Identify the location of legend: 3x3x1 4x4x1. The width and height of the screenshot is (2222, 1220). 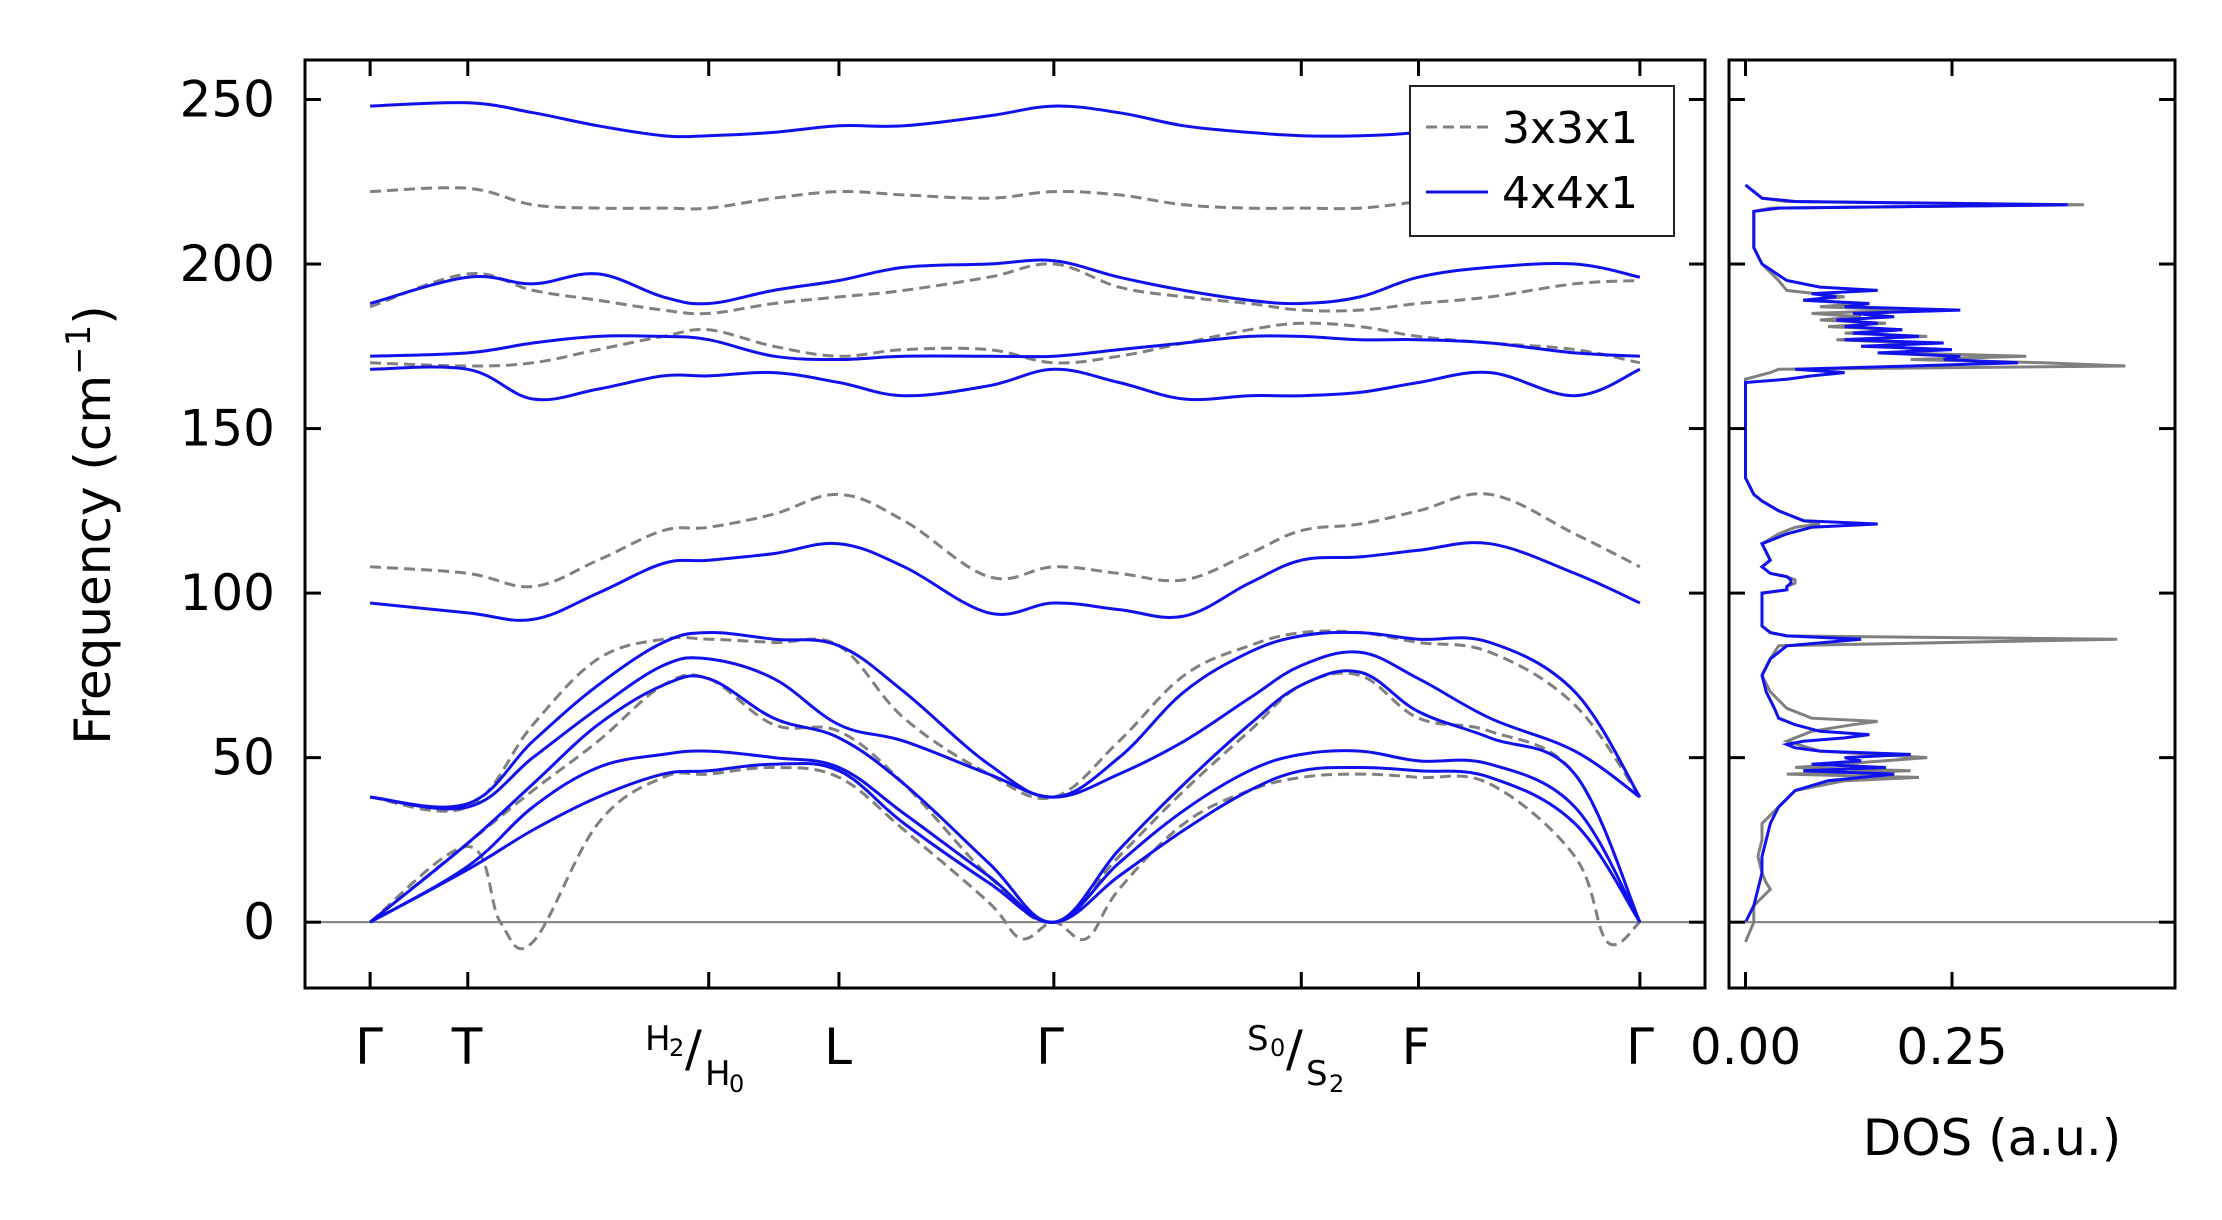
(1542, 161).